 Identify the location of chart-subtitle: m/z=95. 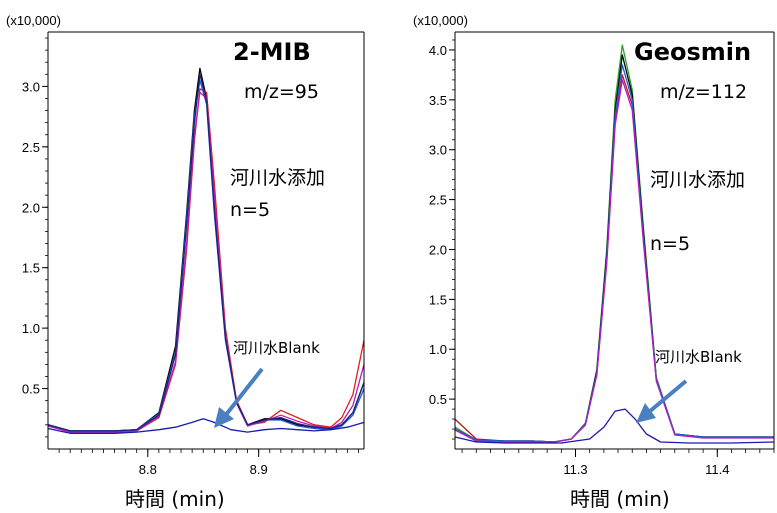
(281, 92).